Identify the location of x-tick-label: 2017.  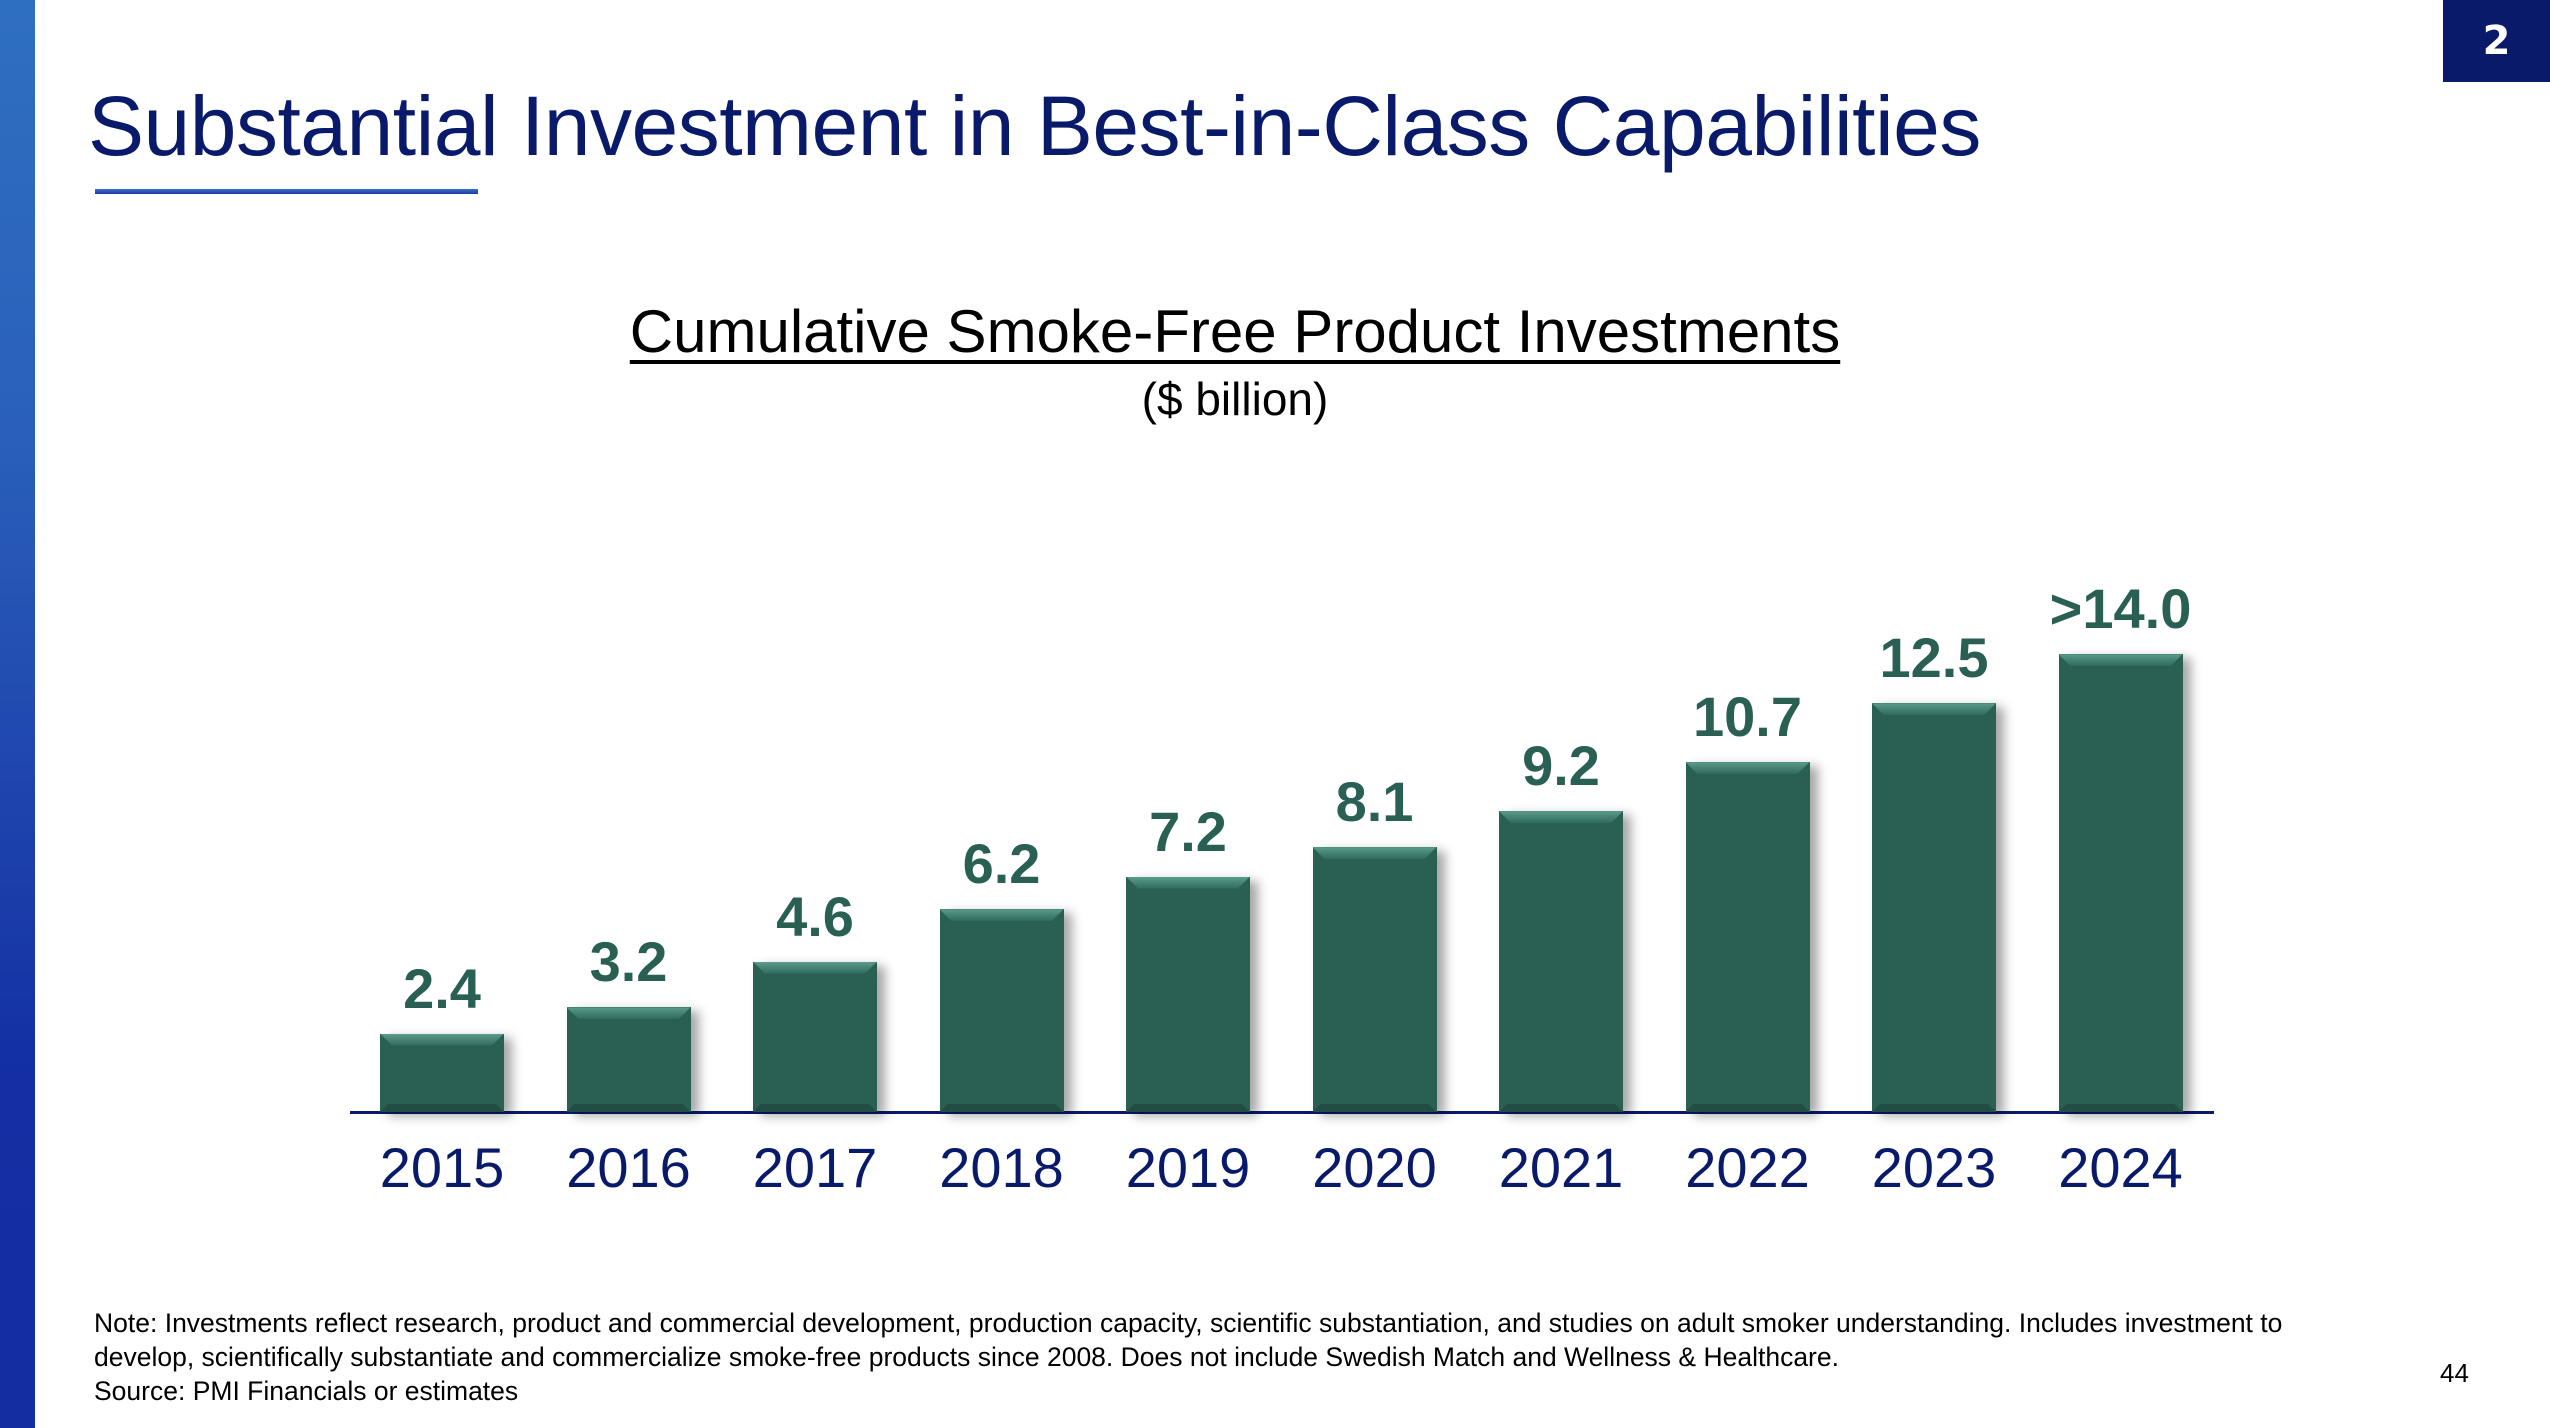
(815, 1167).